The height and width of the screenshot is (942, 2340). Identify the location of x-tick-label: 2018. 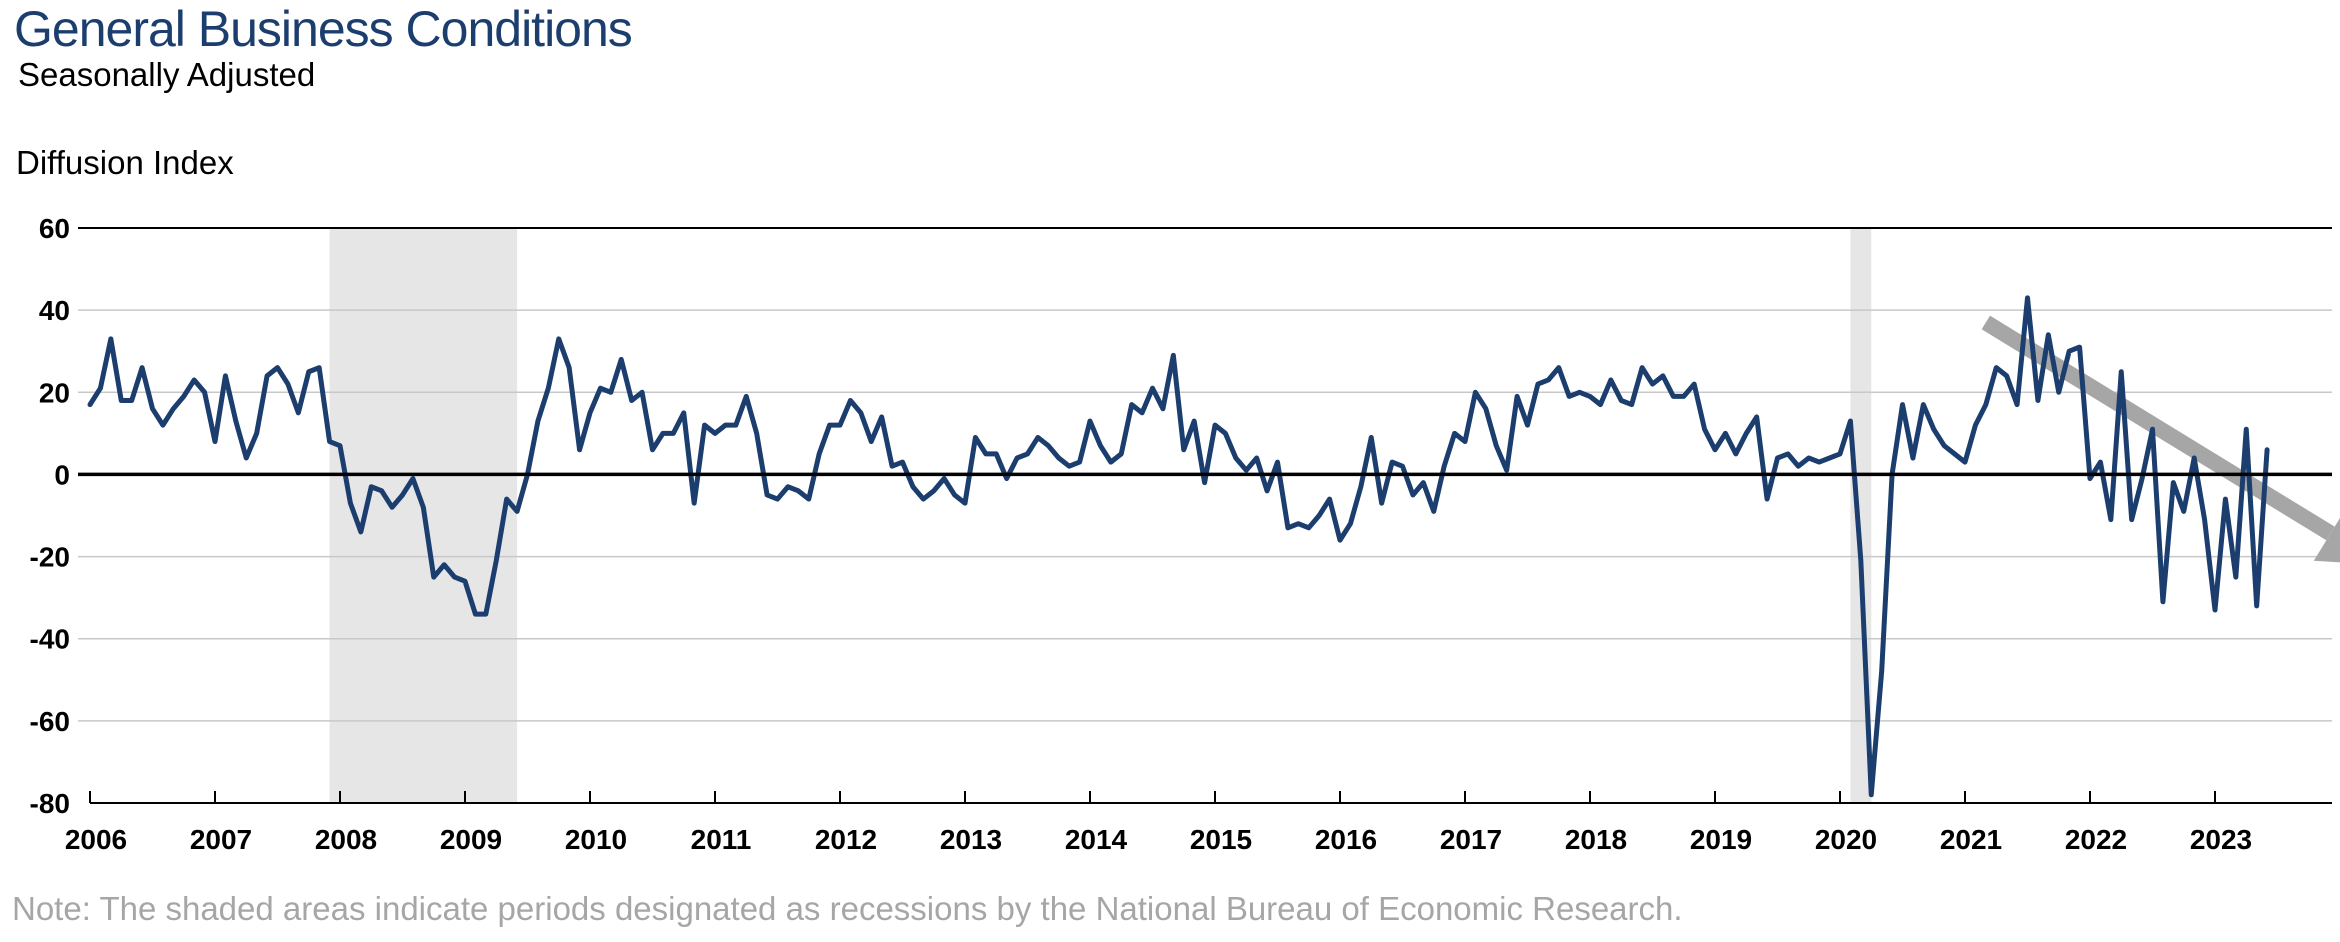
(1596, 839).